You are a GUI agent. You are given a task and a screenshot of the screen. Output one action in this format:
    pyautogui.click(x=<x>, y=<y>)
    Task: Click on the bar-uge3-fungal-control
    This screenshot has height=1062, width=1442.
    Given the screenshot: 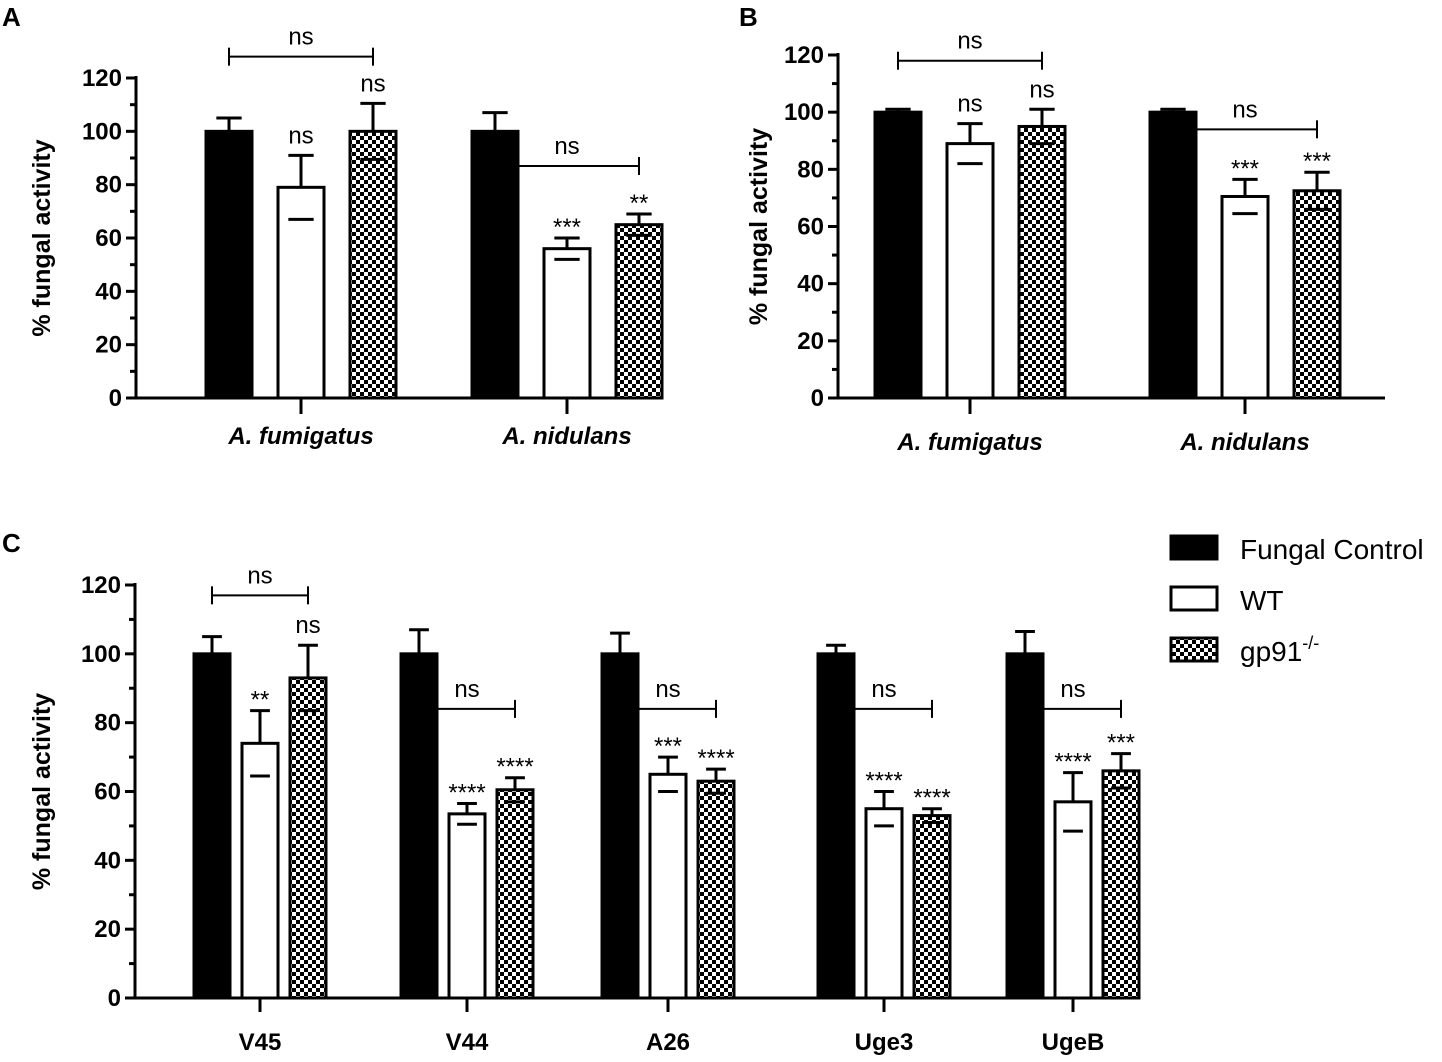 What is the action you would take?
    pyautogui.click(x=836, y=826)
    